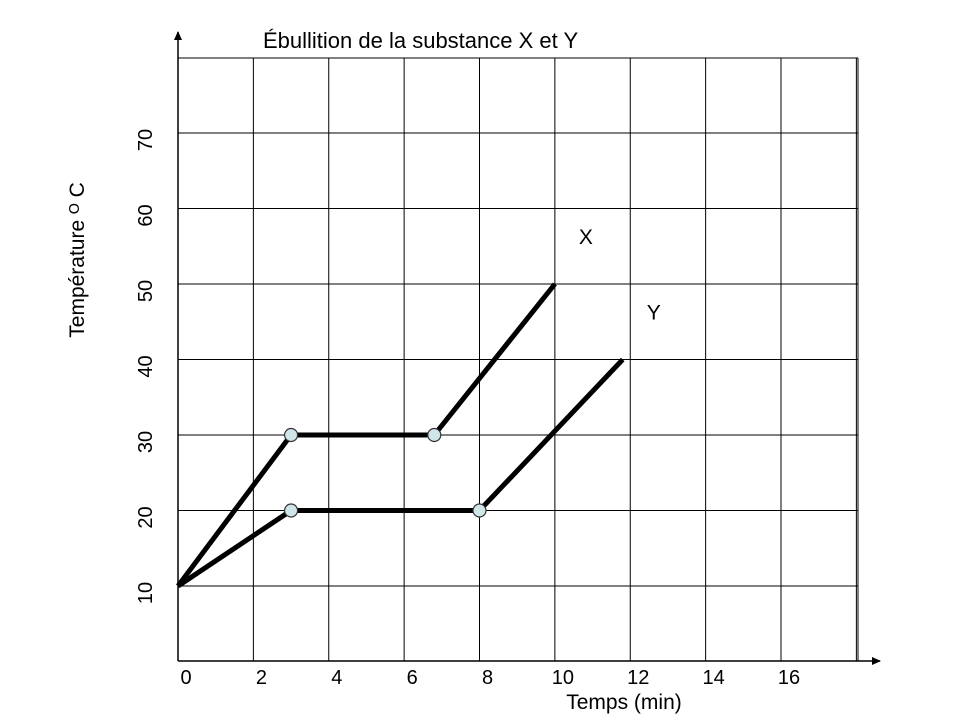  Describe the element at coordinates (146, 442) in the screenshot. I see `y-tick-label: 30` at that location.